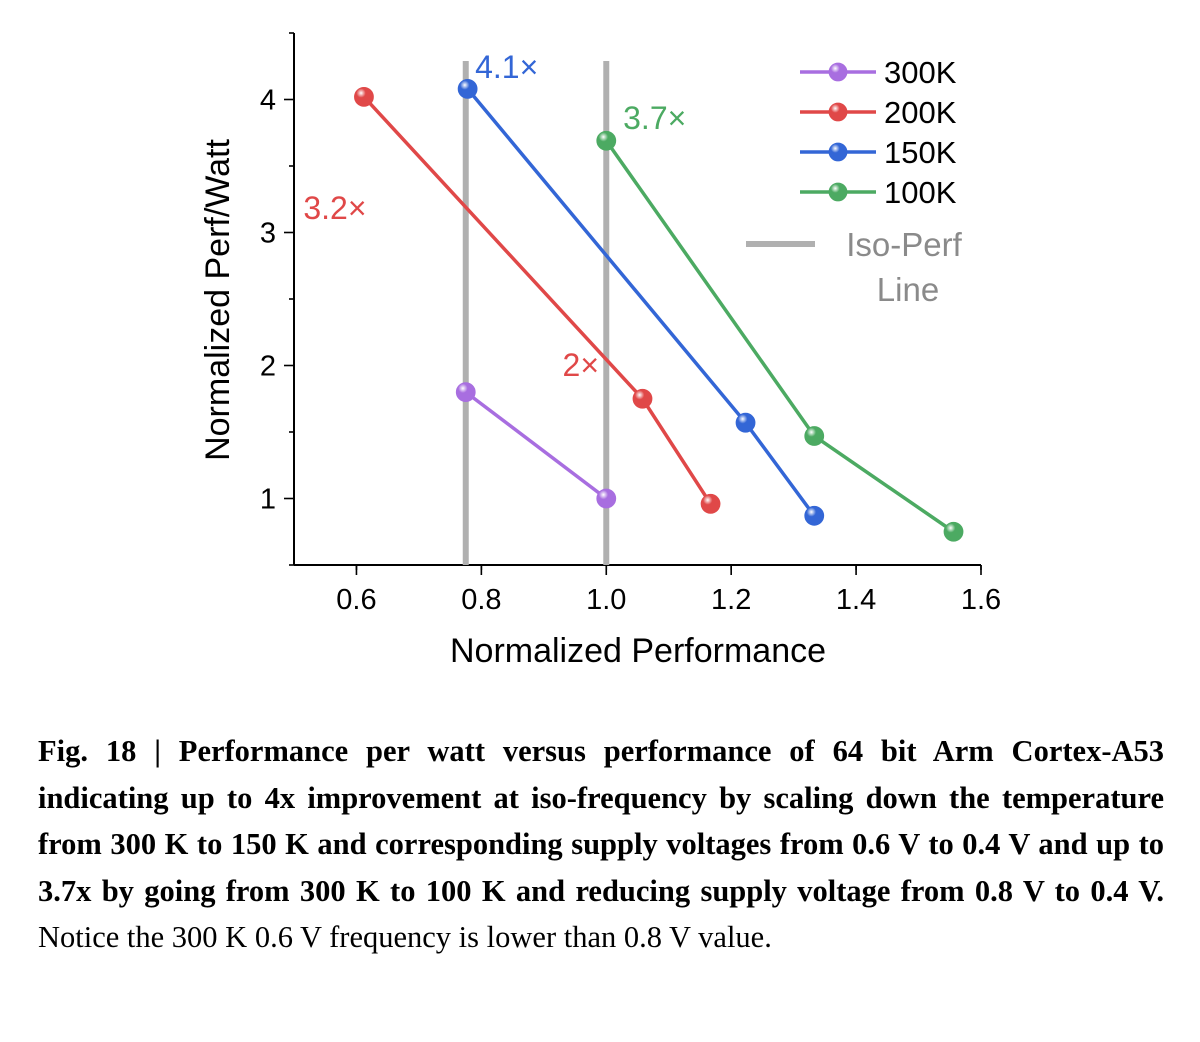 The width and height of the screenshot is (1200, 1042). What do you see at coordinates (356, 600) in the screenshot?
I see `x-tick-label: 0.6` at bounding box center [356, 600].